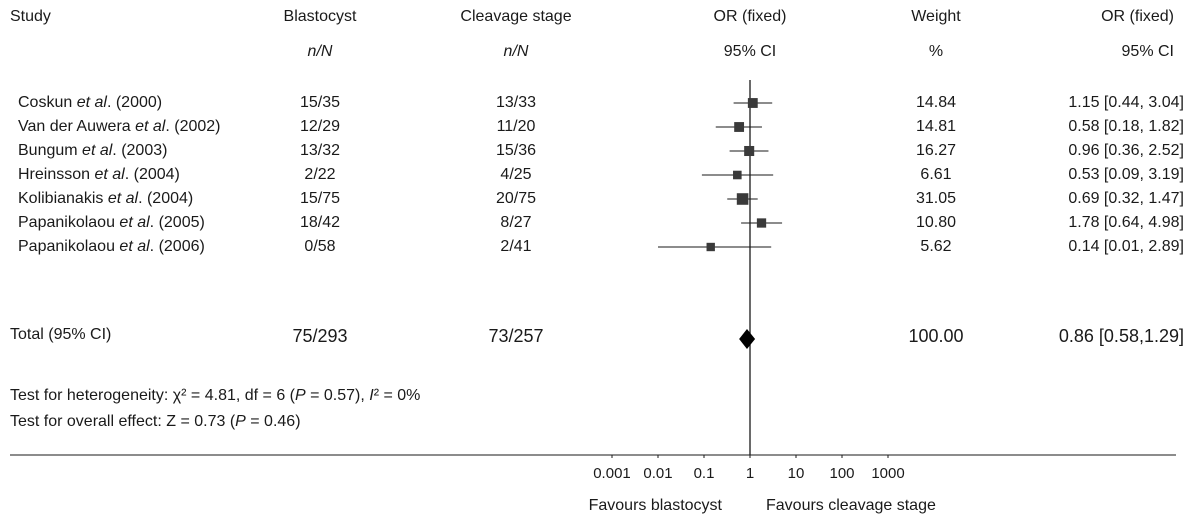 The width and height of the screenshot is (1186, 517). Describe the element at coordinates (841, 473) in the screenshot. I see `axis-tick-label: 100` at that location.